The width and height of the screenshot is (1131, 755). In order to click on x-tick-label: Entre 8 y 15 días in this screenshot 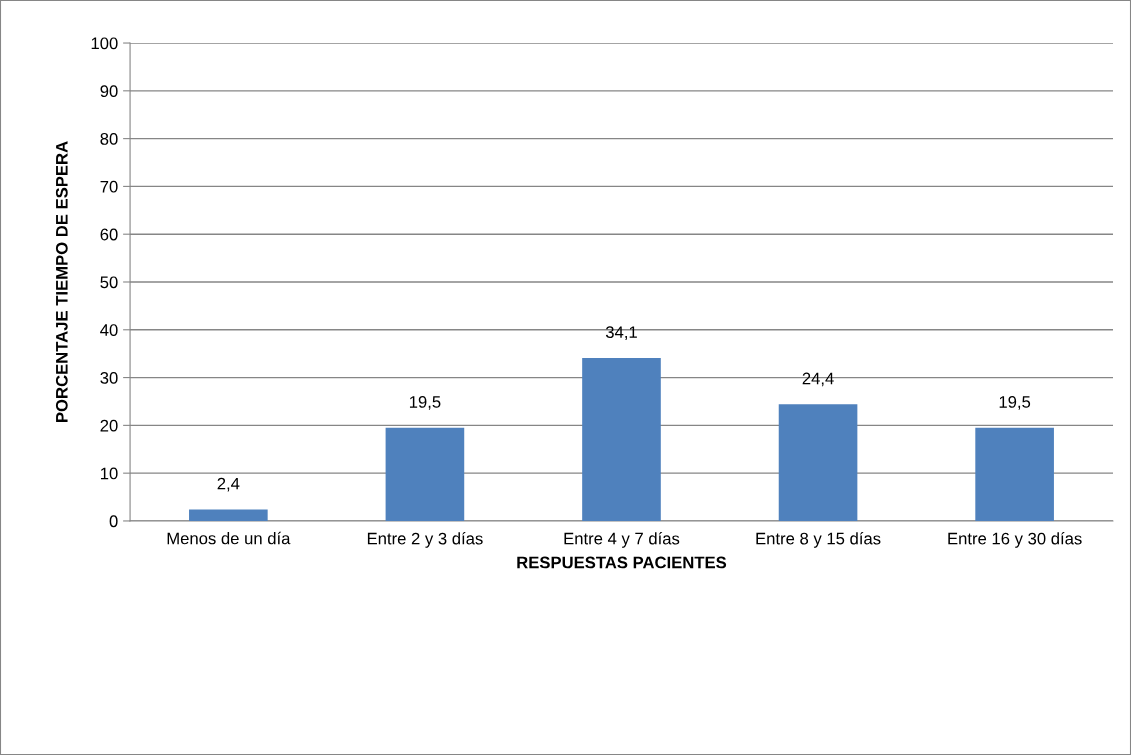, I will do `click(818, 540)`.